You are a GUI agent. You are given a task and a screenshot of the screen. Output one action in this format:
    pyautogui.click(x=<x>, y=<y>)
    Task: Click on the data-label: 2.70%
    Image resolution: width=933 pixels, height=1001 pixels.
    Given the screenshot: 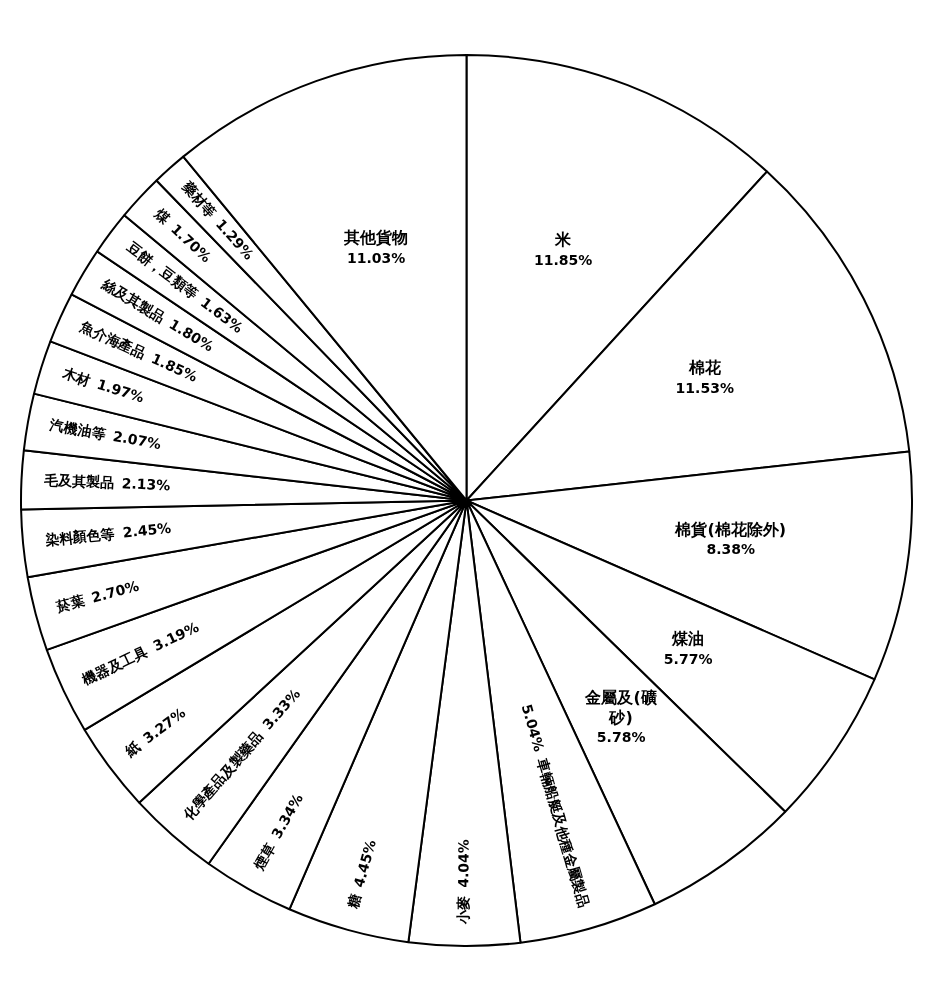 What is the action you would take?
    pyautogui.click(x=115, y=591)
    